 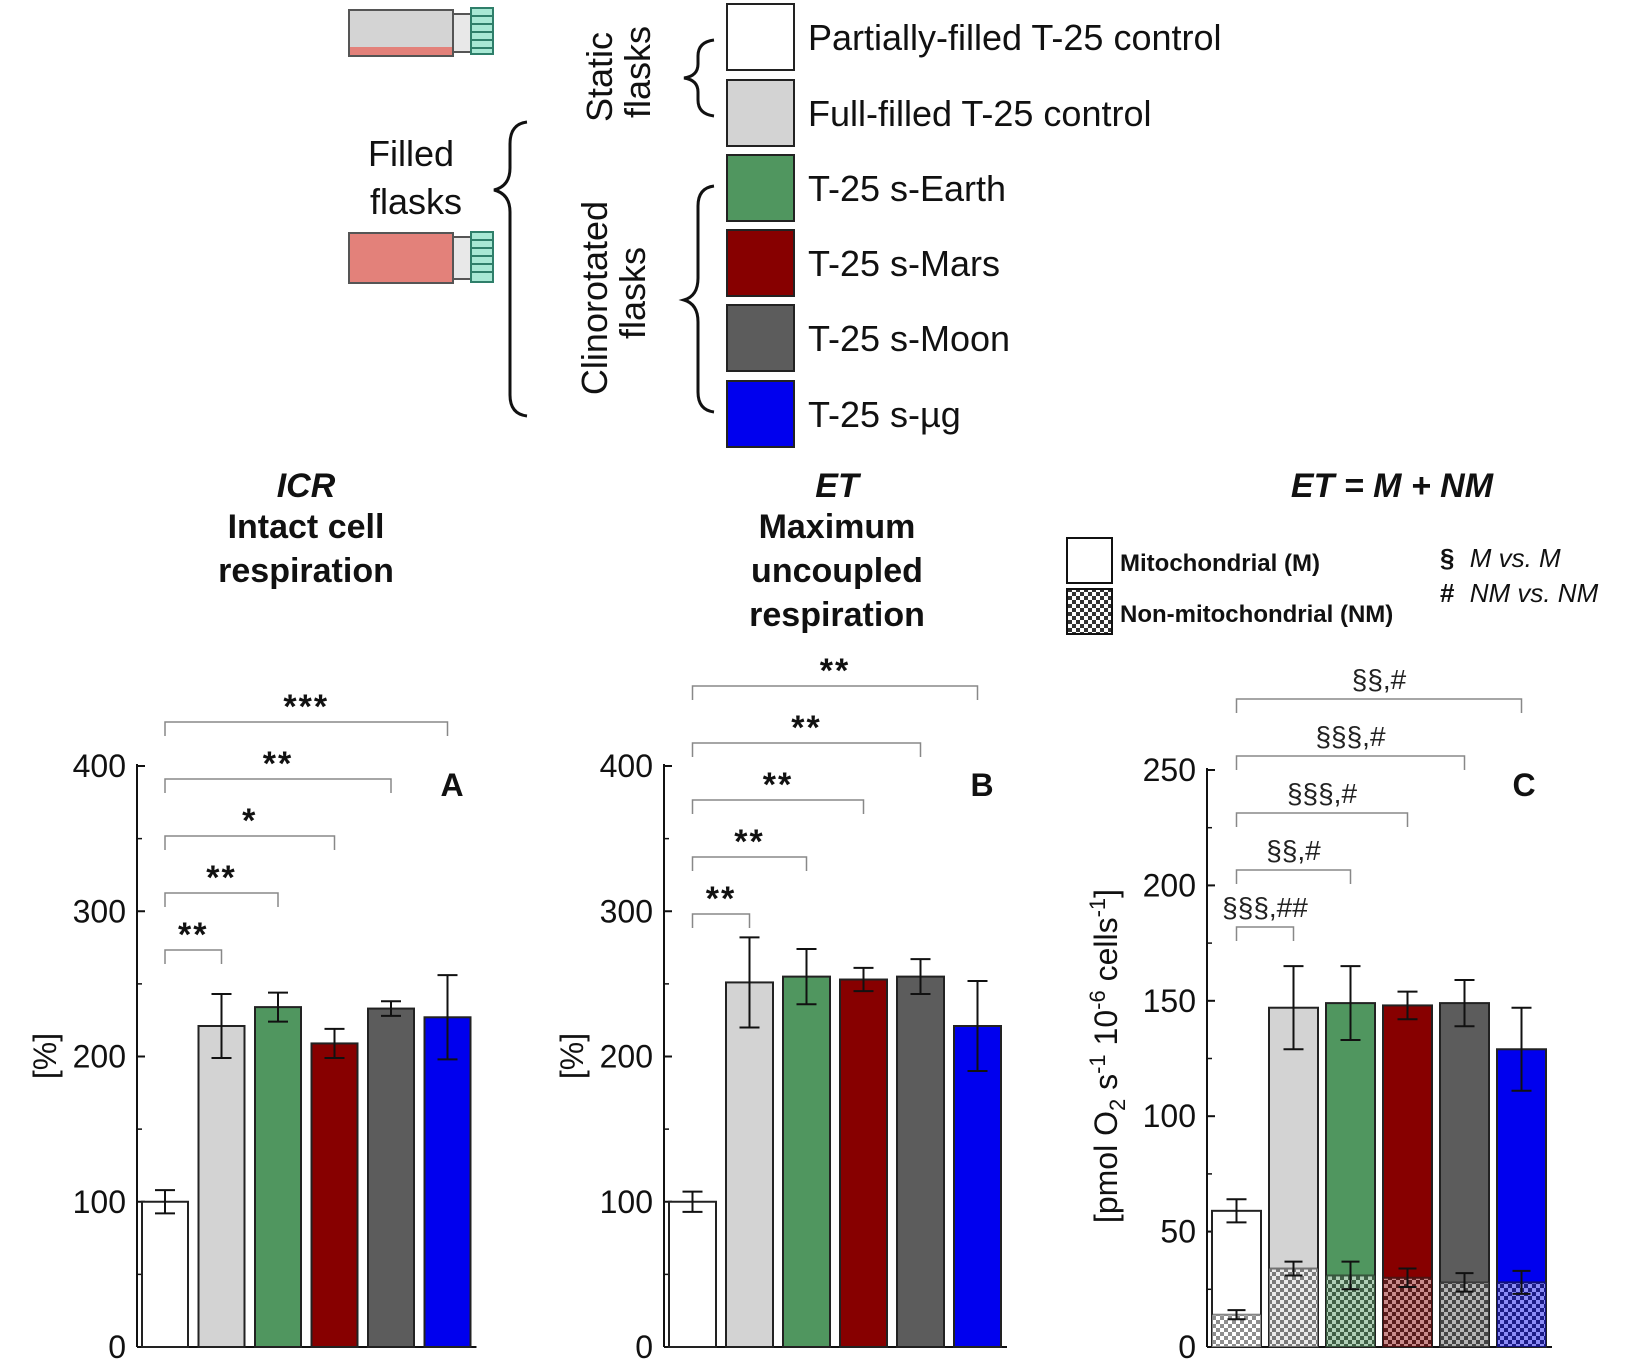 I want to click on mitochondrial-label: Mitochondrial (M), so click(x=1220, y=563).